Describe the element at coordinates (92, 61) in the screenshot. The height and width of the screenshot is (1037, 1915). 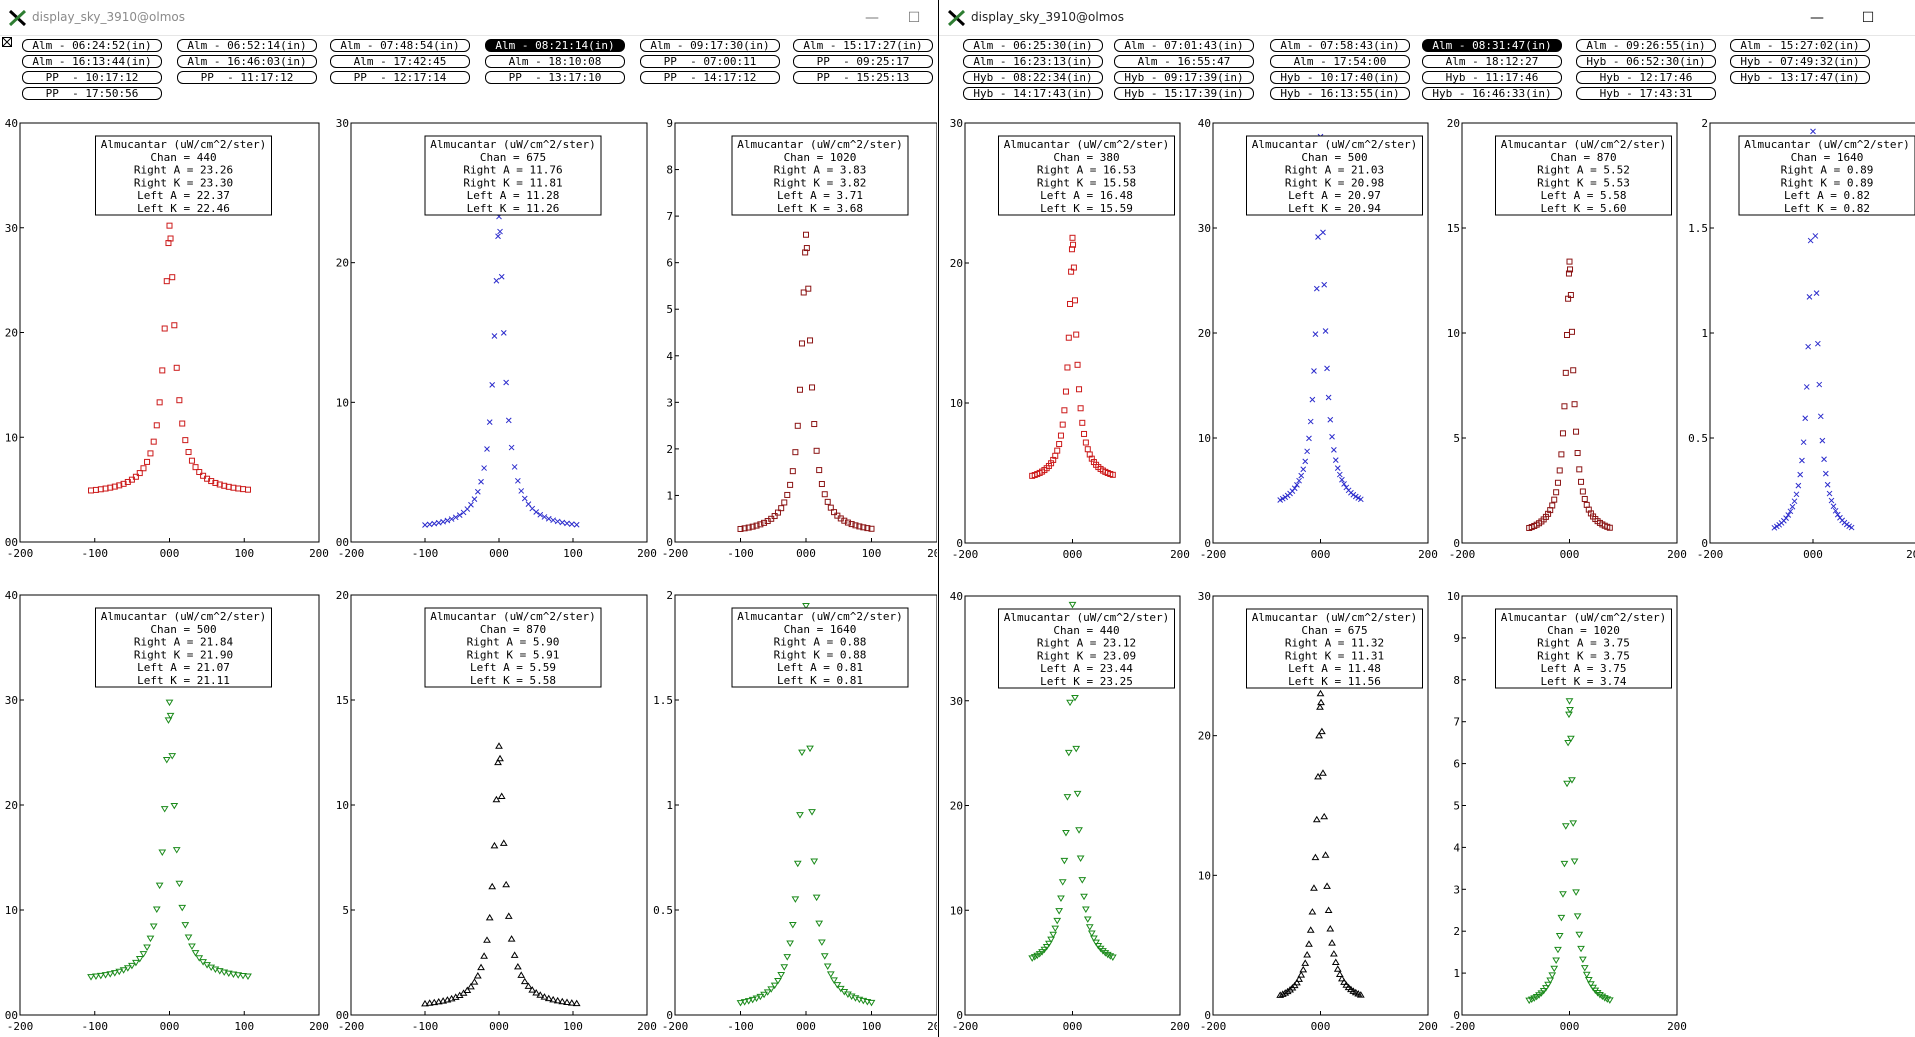
I see `time-button: Alm - 16:13:44(in)` at that location.